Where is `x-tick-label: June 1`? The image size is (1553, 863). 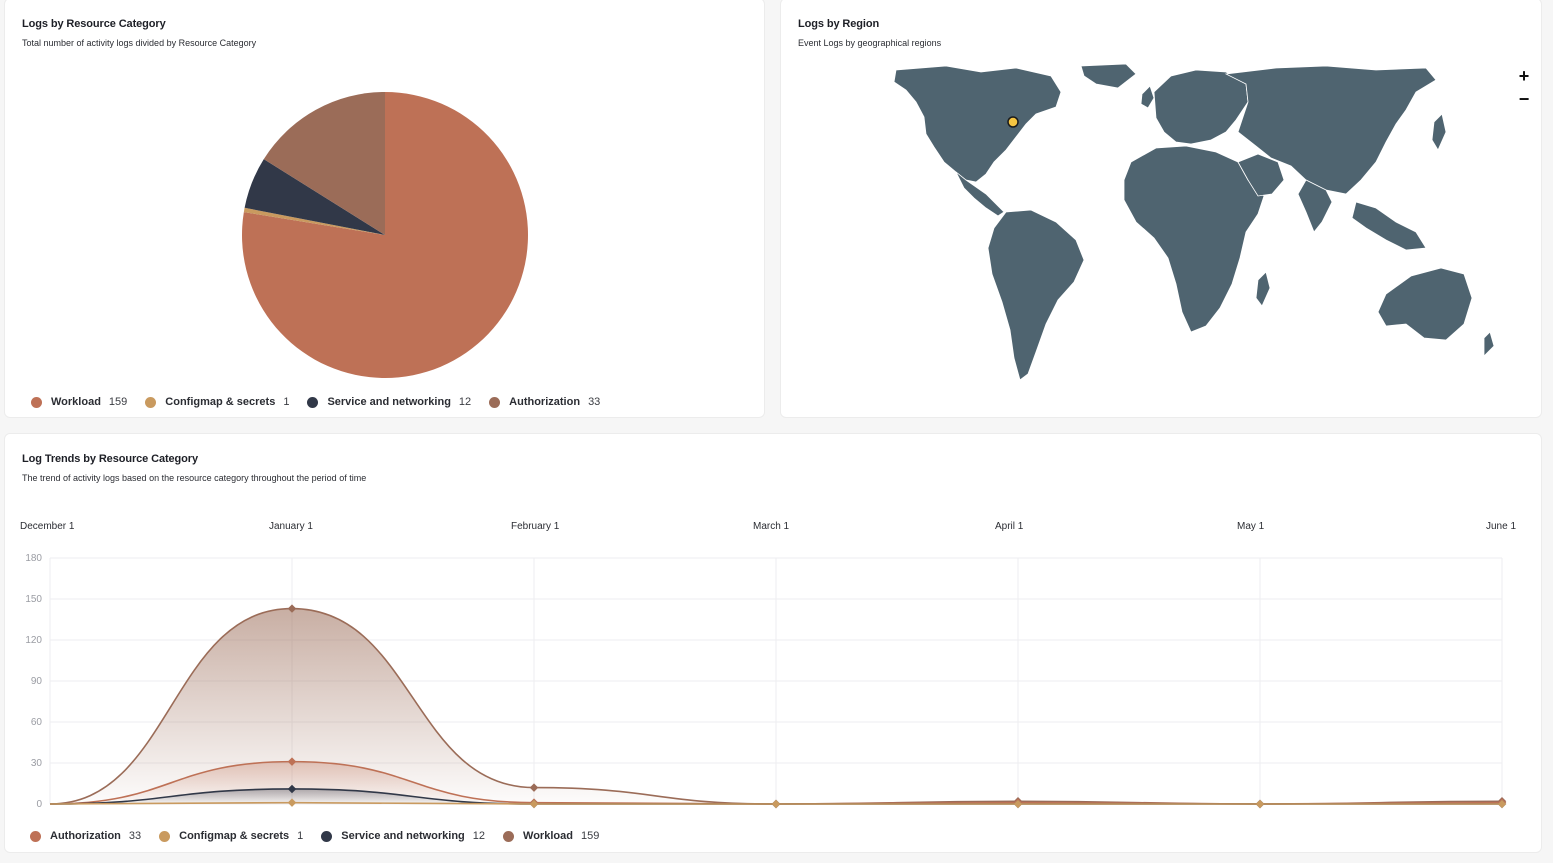 x-tick-label: June 1 is located at coordinates (1501, 526).